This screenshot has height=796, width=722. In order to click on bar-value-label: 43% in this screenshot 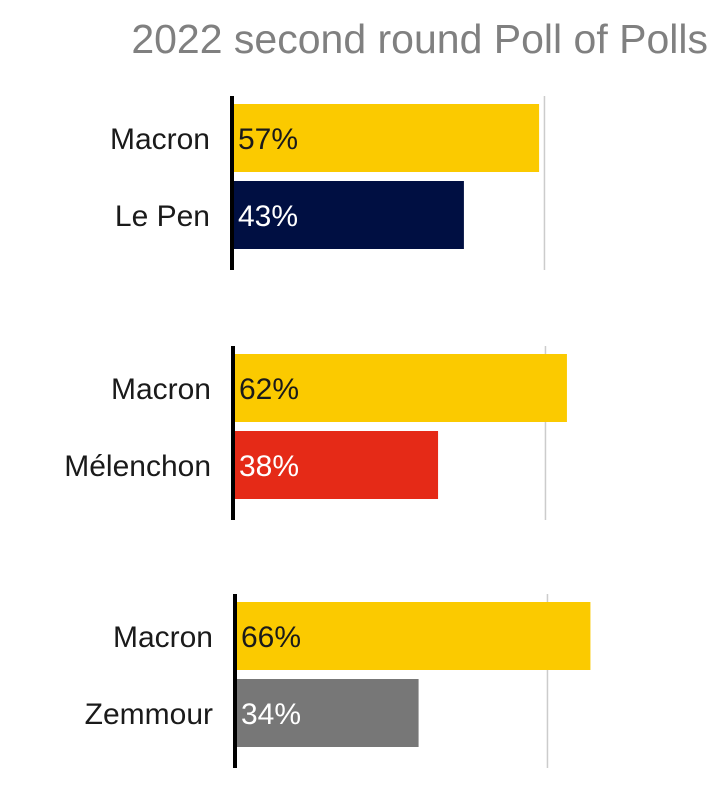, I will do `click(268, 216)`.